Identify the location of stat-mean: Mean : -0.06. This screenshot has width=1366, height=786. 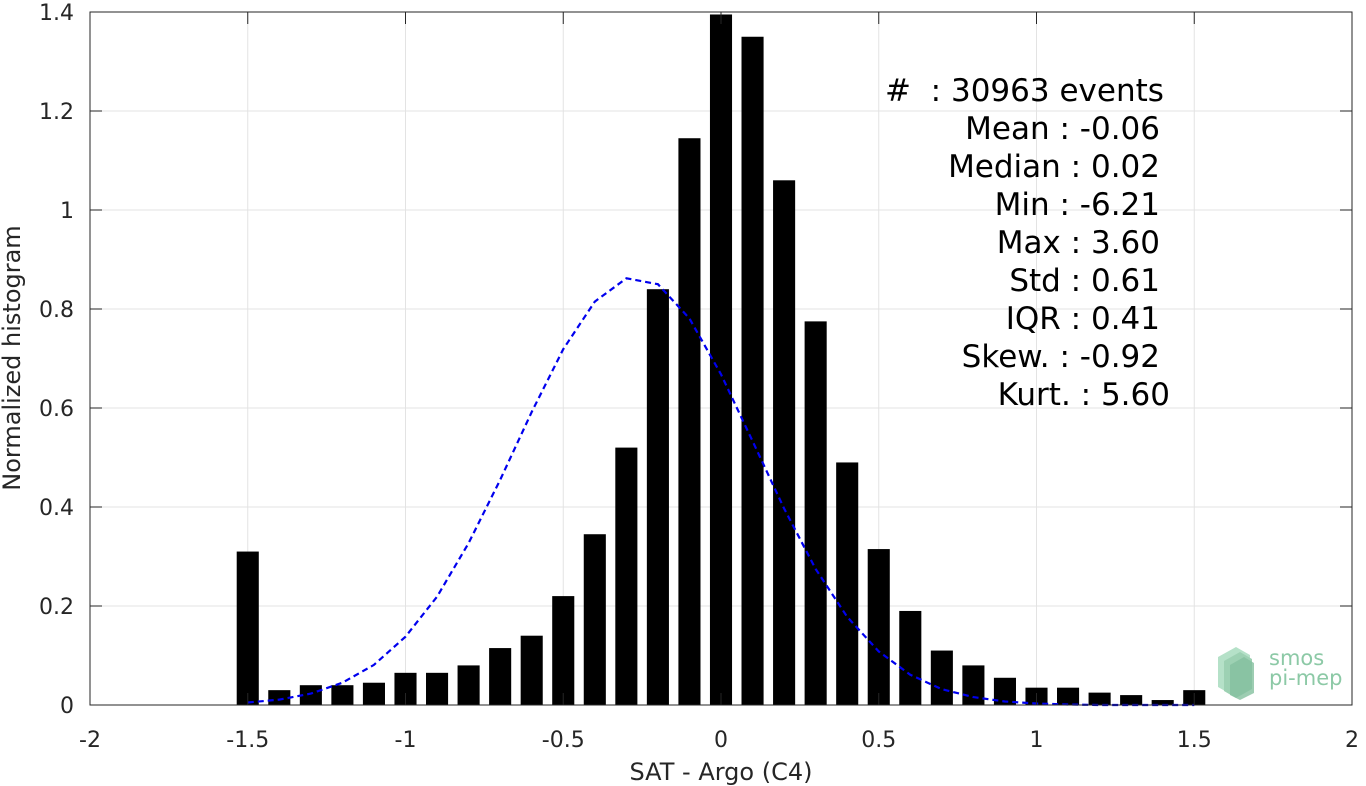
(1062, 129).